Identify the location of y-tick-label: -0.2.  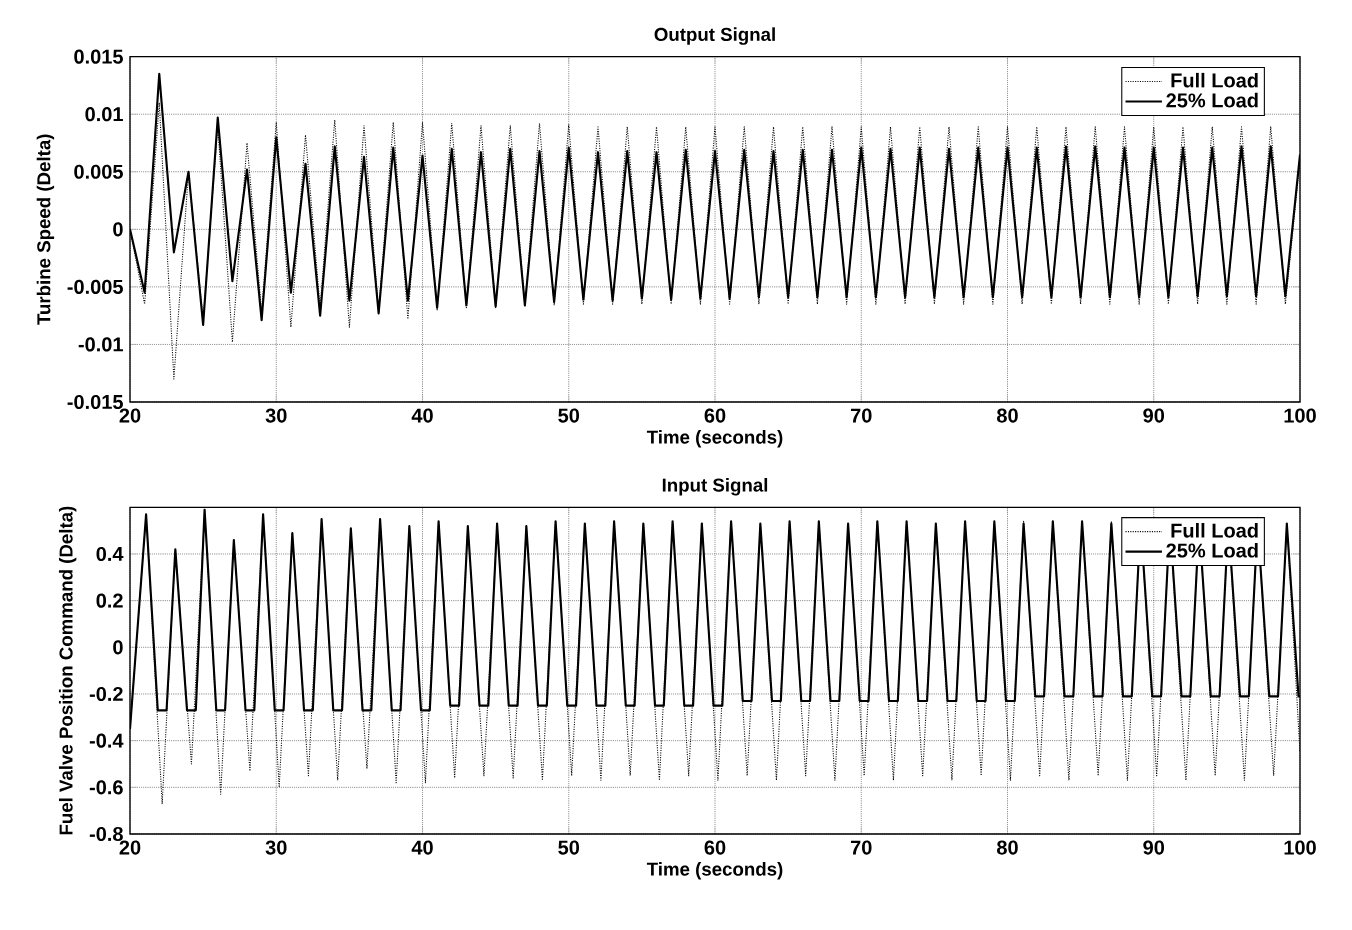
(106, 694).